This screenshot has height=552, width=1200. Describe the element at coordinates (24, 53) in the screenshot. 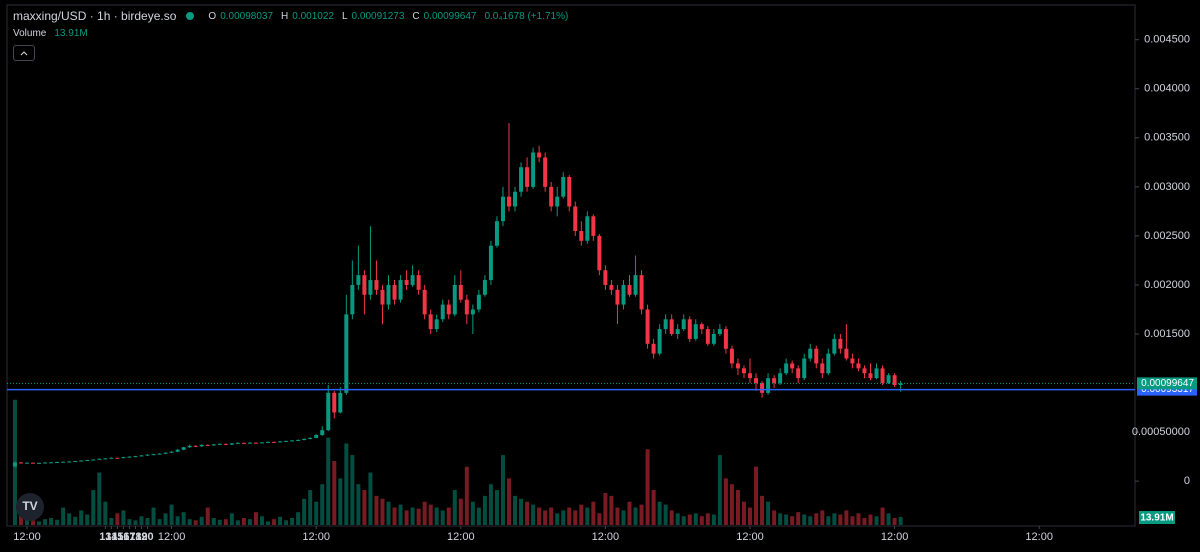

I see `collapse-button` at that location.